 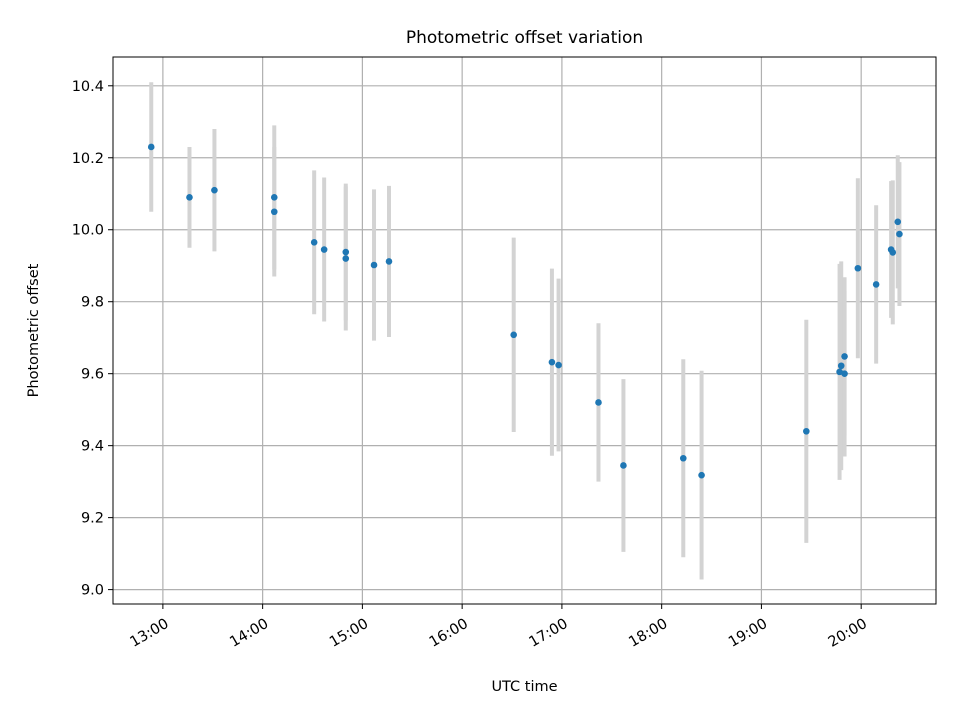 I want to click on y-tick-label: 9.8, so click(x=92, y=303).